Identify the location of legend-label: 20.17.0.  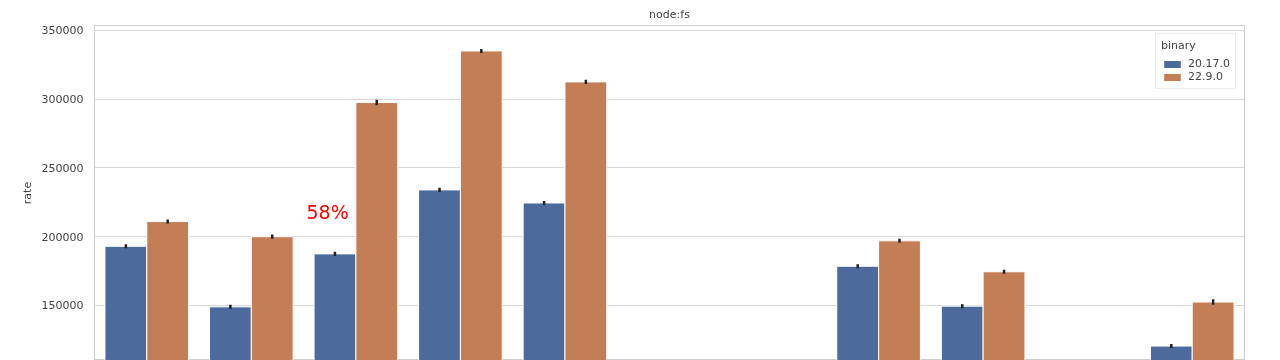
(1209, 63).